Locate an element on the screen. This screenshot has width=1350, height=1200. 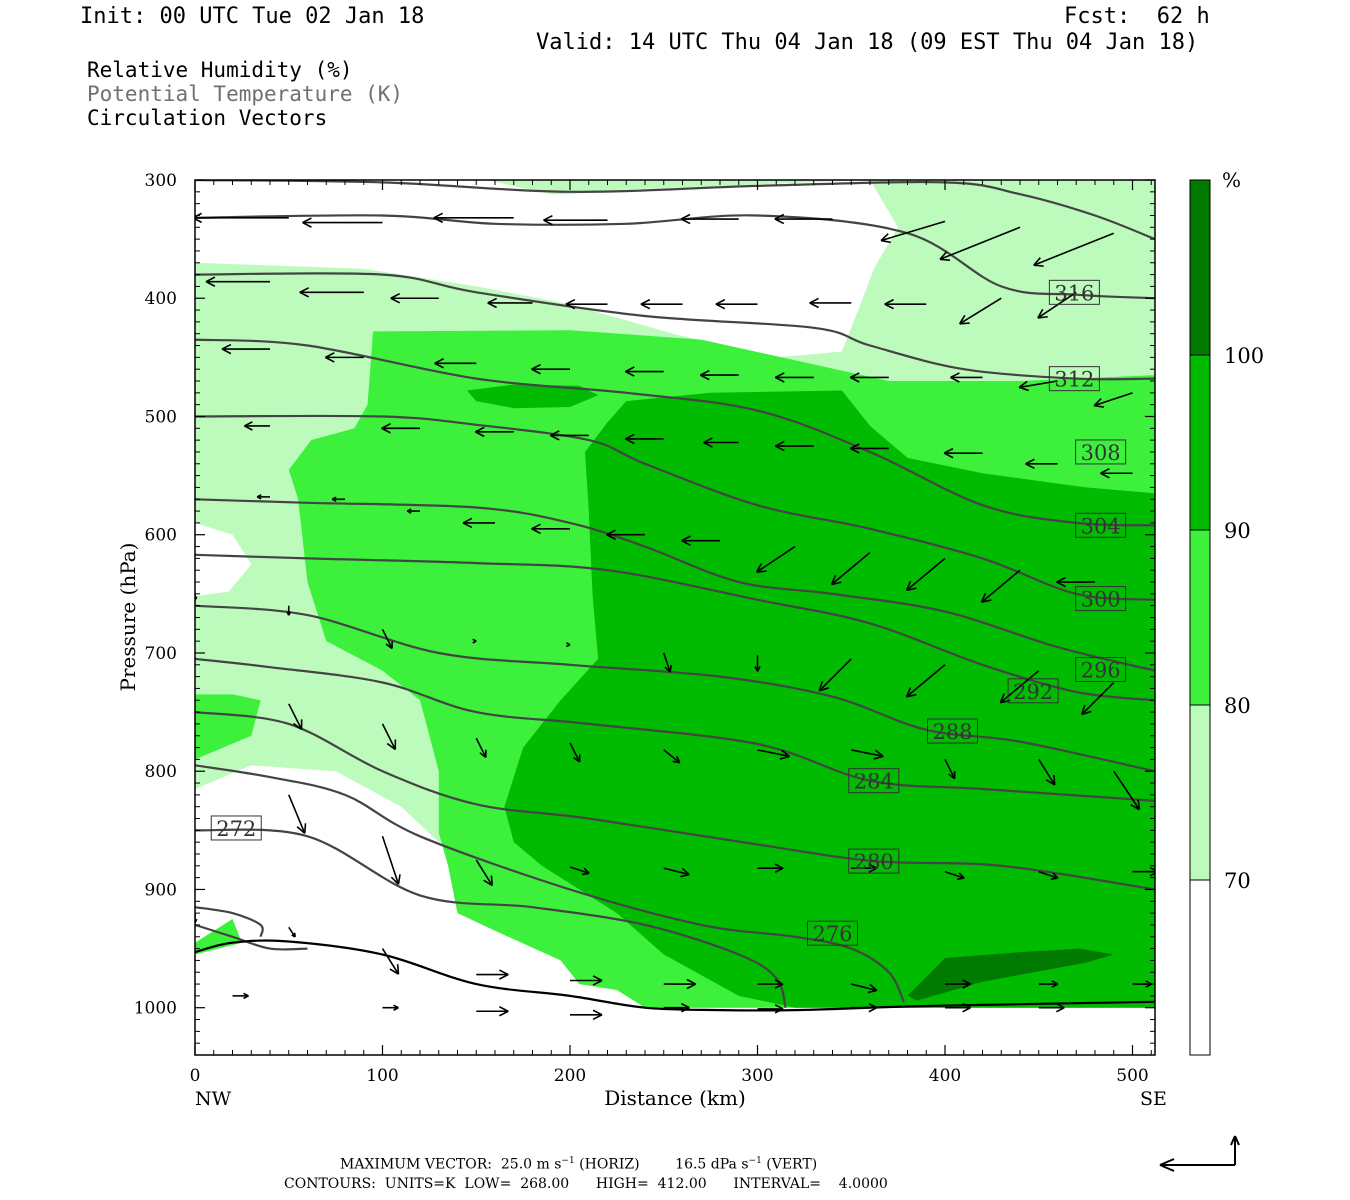
theta-label-308: 308 is located at coordinates (1101, 452).